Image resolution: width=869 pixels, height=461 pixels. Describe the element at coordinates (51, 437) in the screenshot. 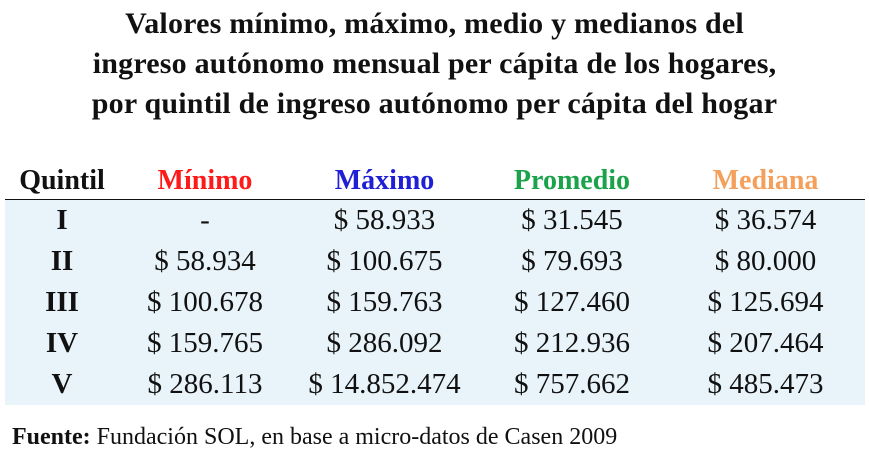

I see `source-label: Fuente:` at that location.